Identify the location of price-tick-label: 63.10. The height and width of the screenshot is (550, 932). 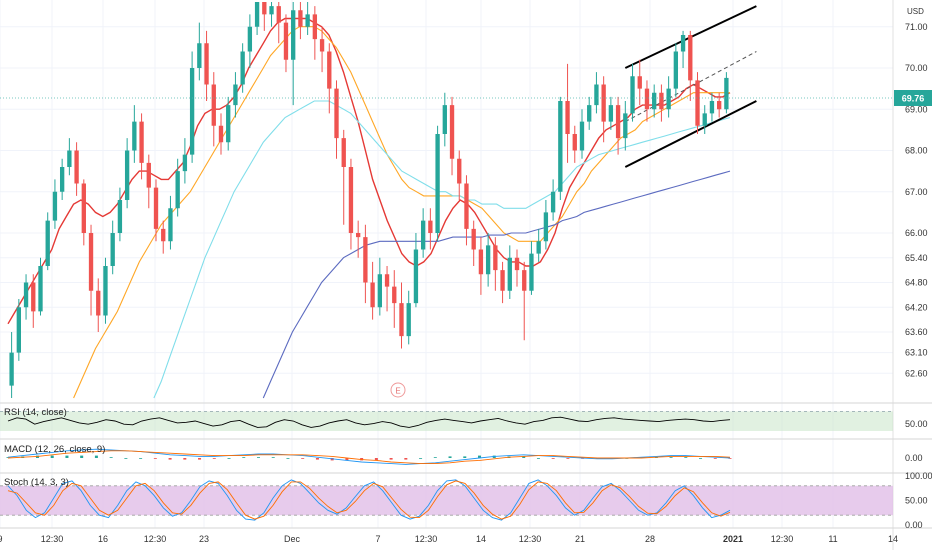
(916, 353).